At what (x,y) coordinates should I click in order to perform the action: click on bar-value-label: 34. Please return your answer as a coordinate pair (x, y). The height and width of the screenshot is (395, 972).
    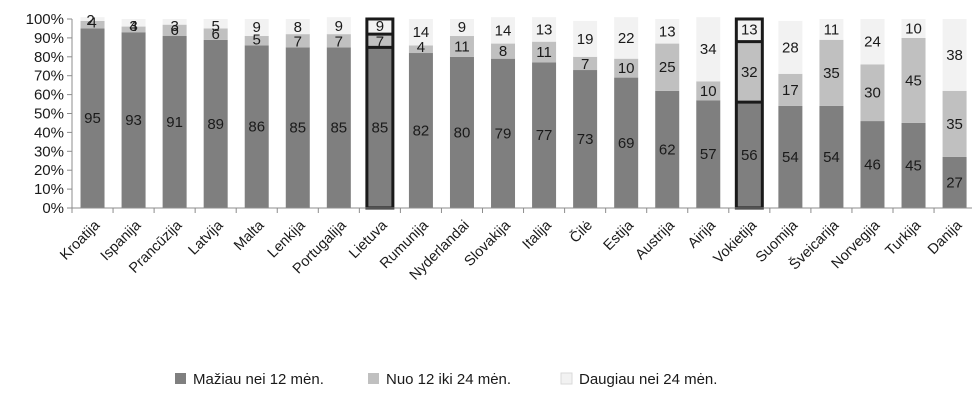
    Looking at the image, I should click on (708, 49).